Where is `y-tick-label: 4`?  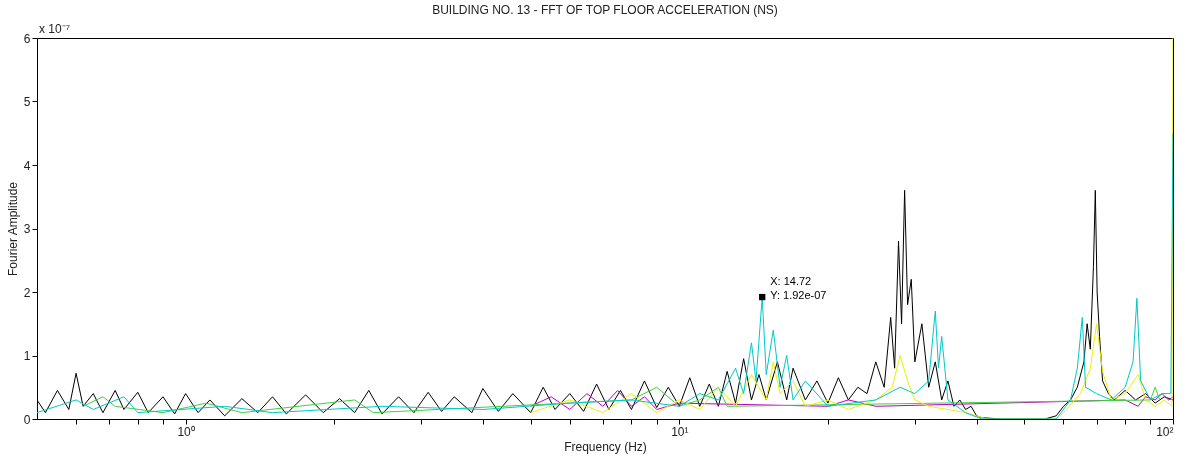
y-tick-label: 4 is located at coordinates (27, 165).